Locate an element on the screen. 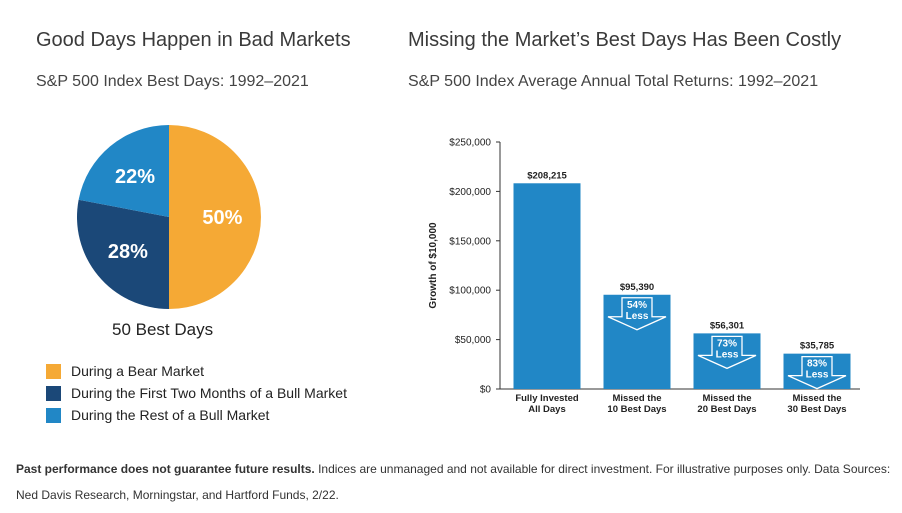 The width and height of the screenshot is (902, 513). pie-slice-bear-market is located at coordinates (215, 217).